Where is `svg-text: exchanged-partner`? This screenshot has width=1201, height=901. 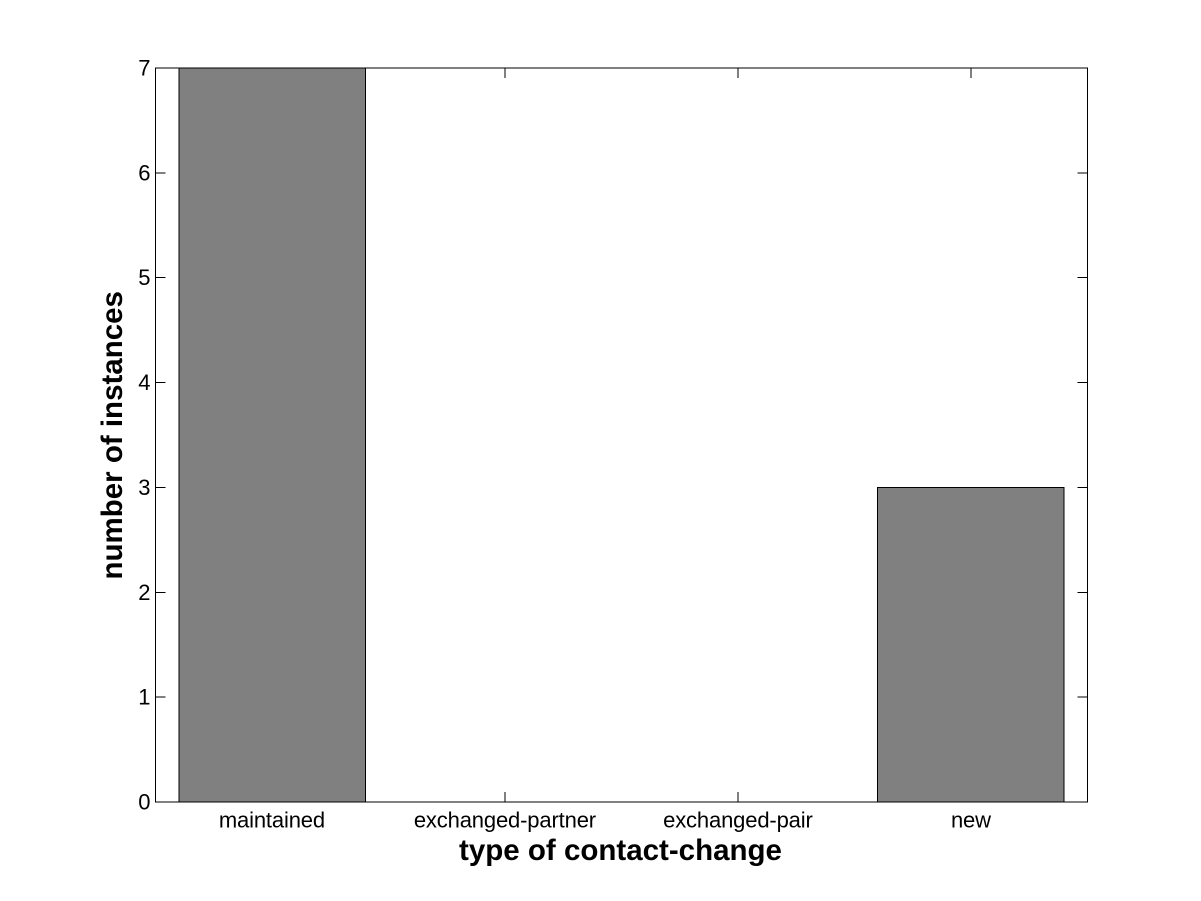
svg-text: exchanged-partner is located at coordinates (505, 819).